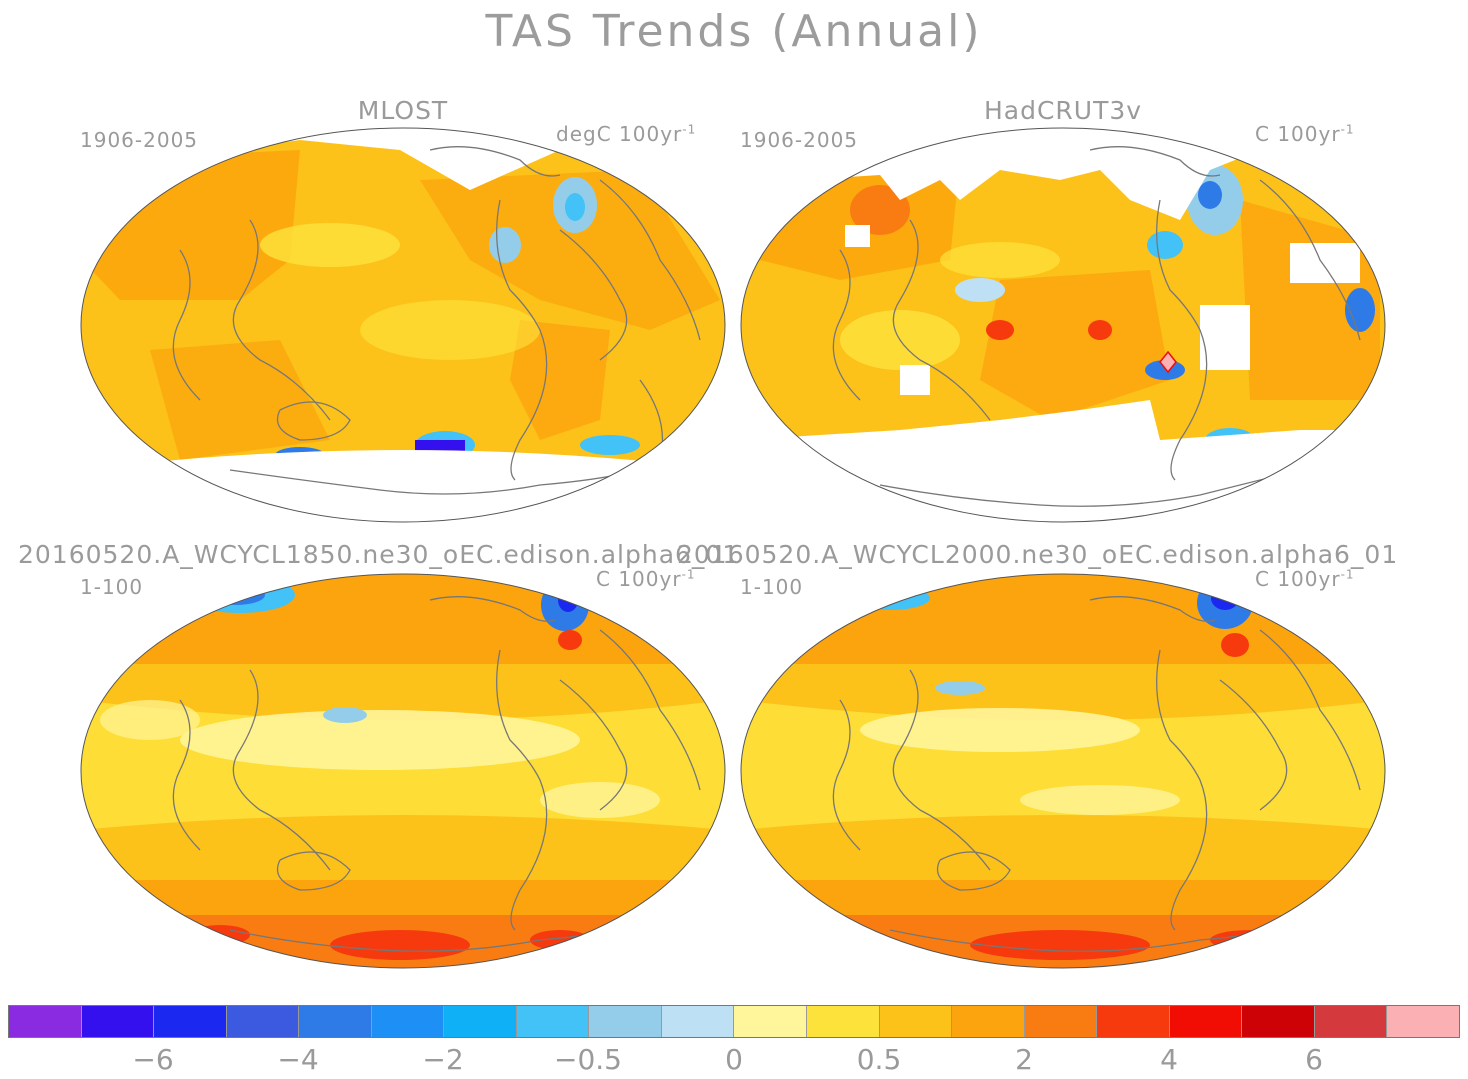 The height and width of the screenshot is (1079, 1468). Describe the element at coordinates (153, 1059) in the screenshot. I see `colorbar-tick: −6` at that location.